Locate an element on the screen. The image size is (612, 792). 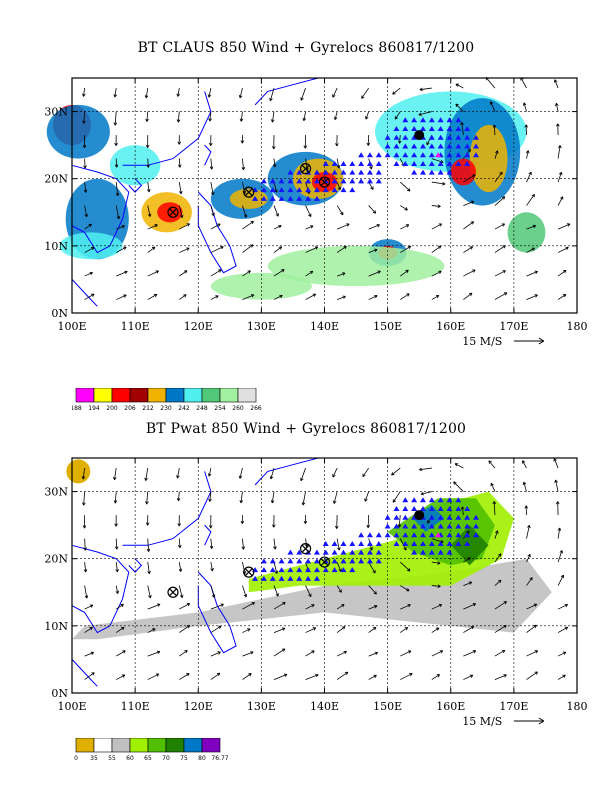
panel-2-title: BT Pwat 850 Wind + Gyrelocs 860817/1200 is located at coordinates (306, 429).